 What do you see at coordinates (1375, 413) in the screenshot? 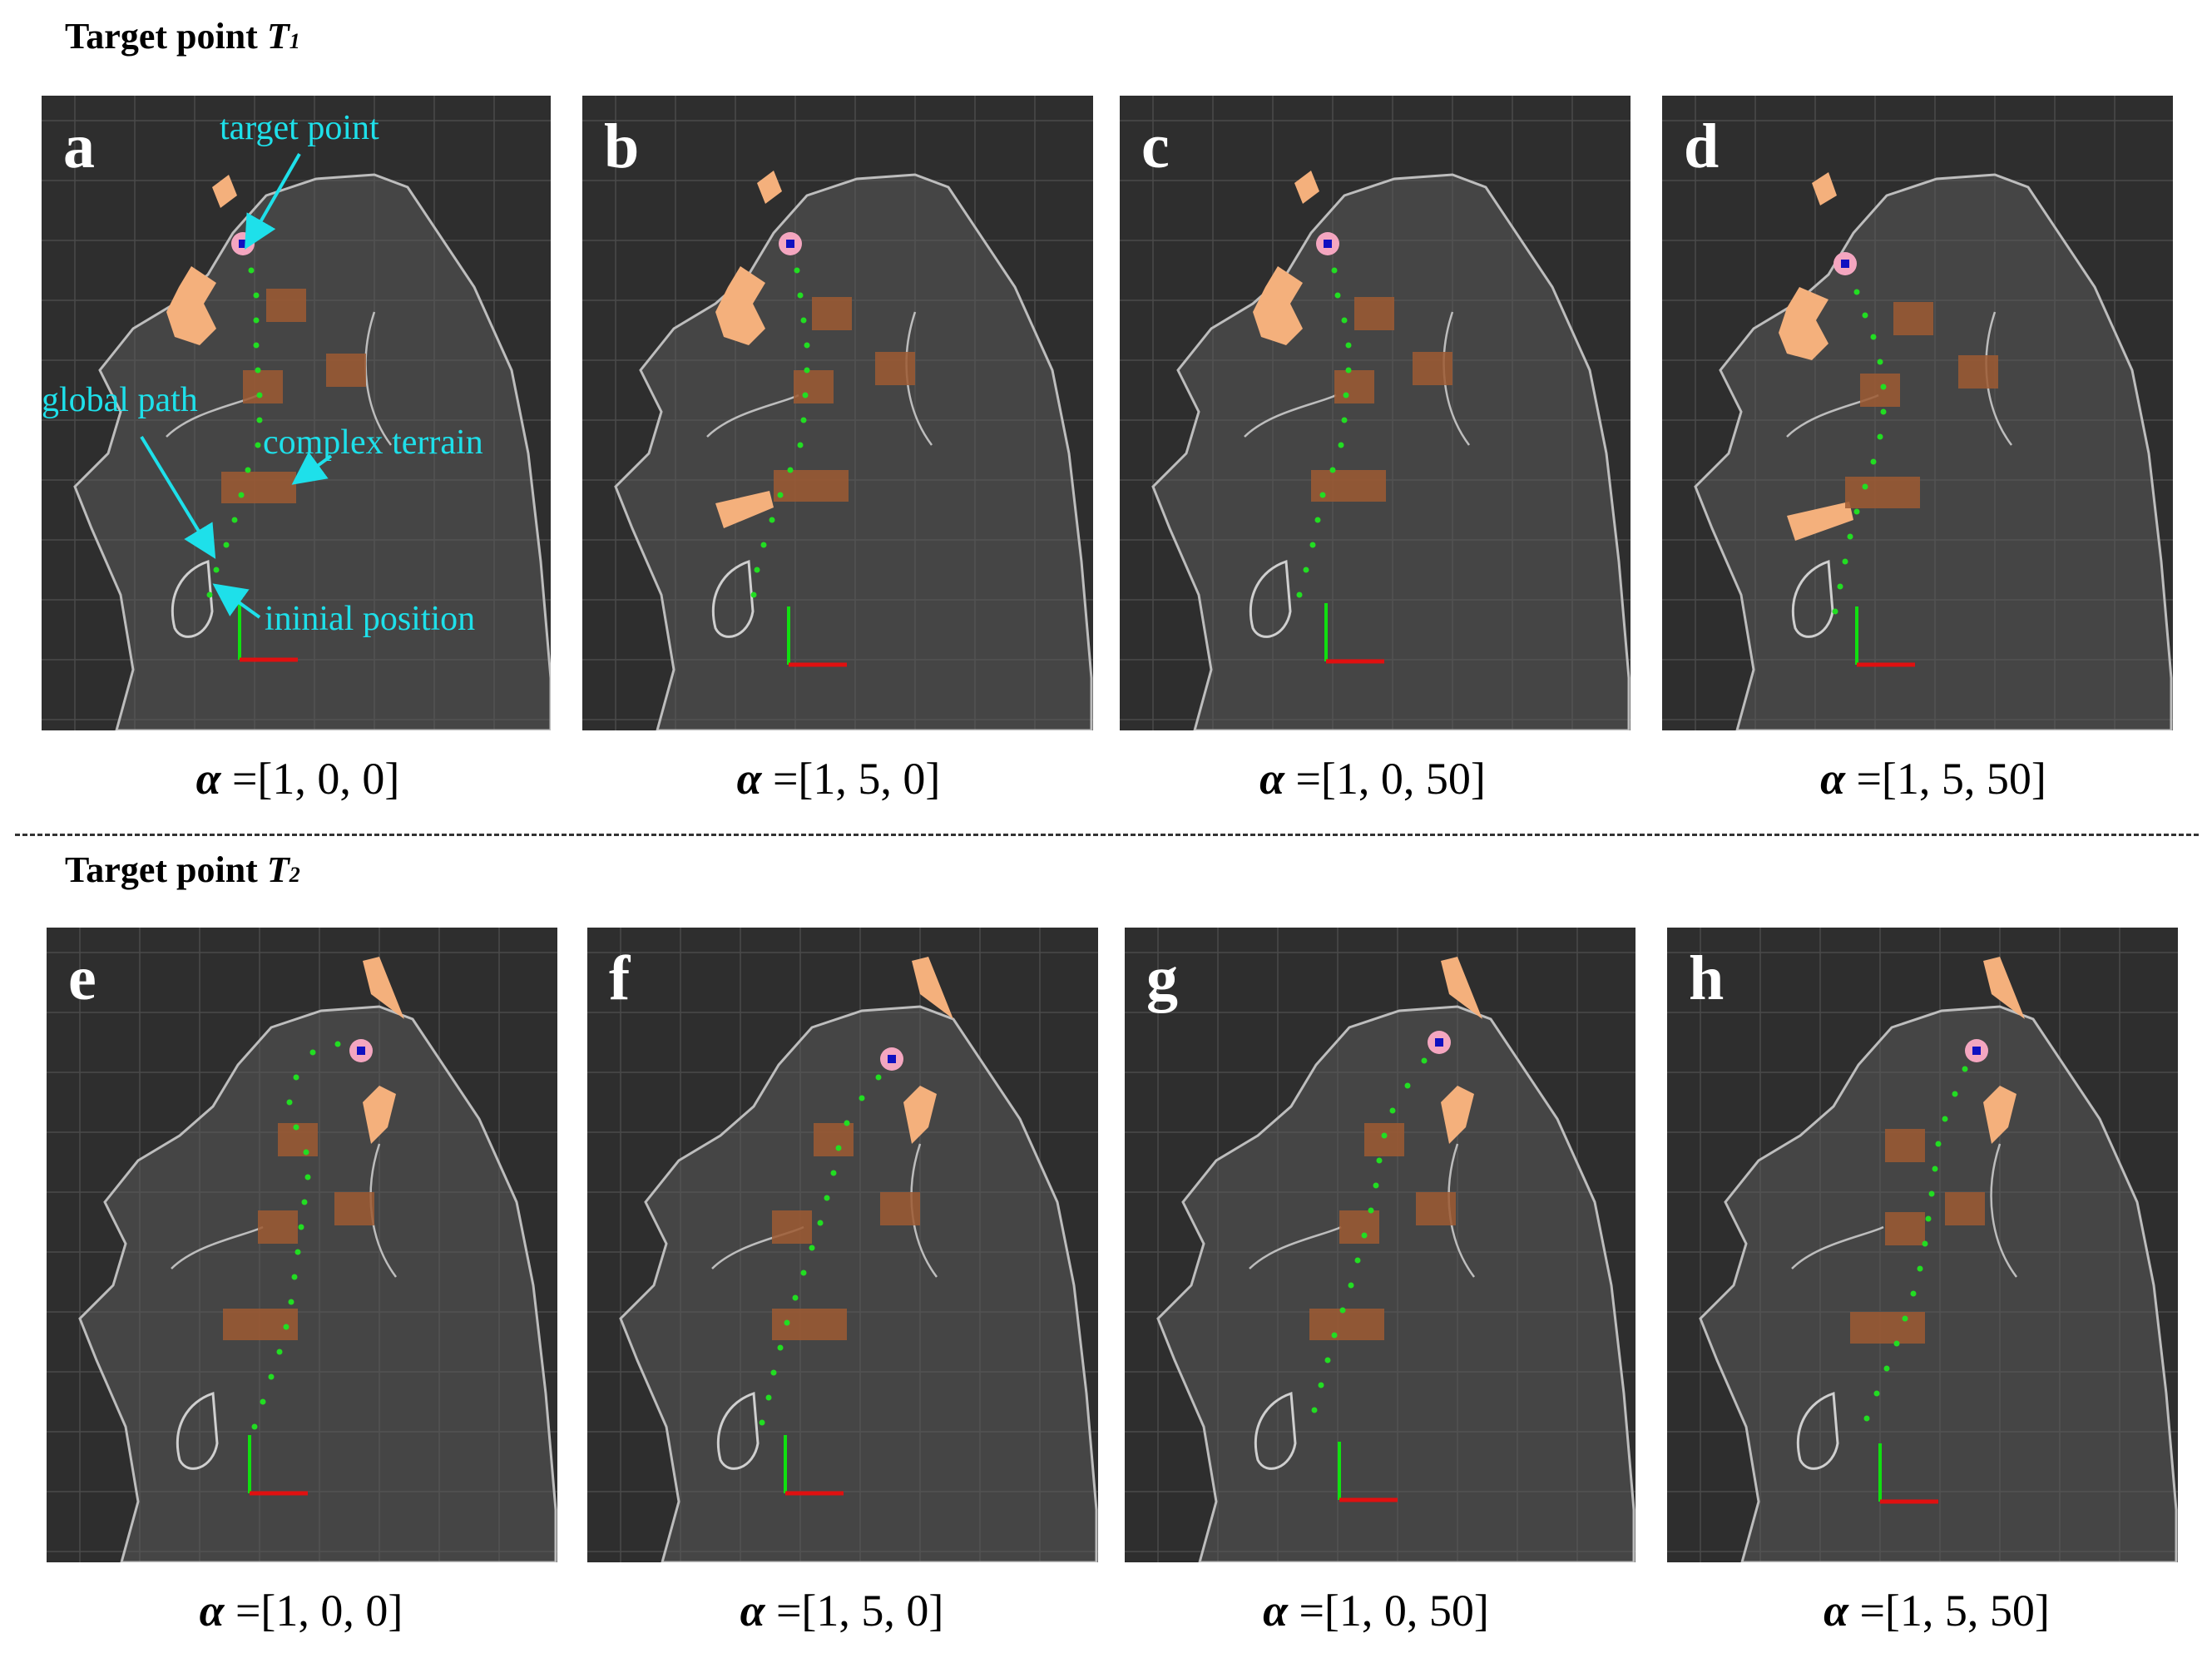
I see `panel-c: c` at bounding box center [1375, 413].